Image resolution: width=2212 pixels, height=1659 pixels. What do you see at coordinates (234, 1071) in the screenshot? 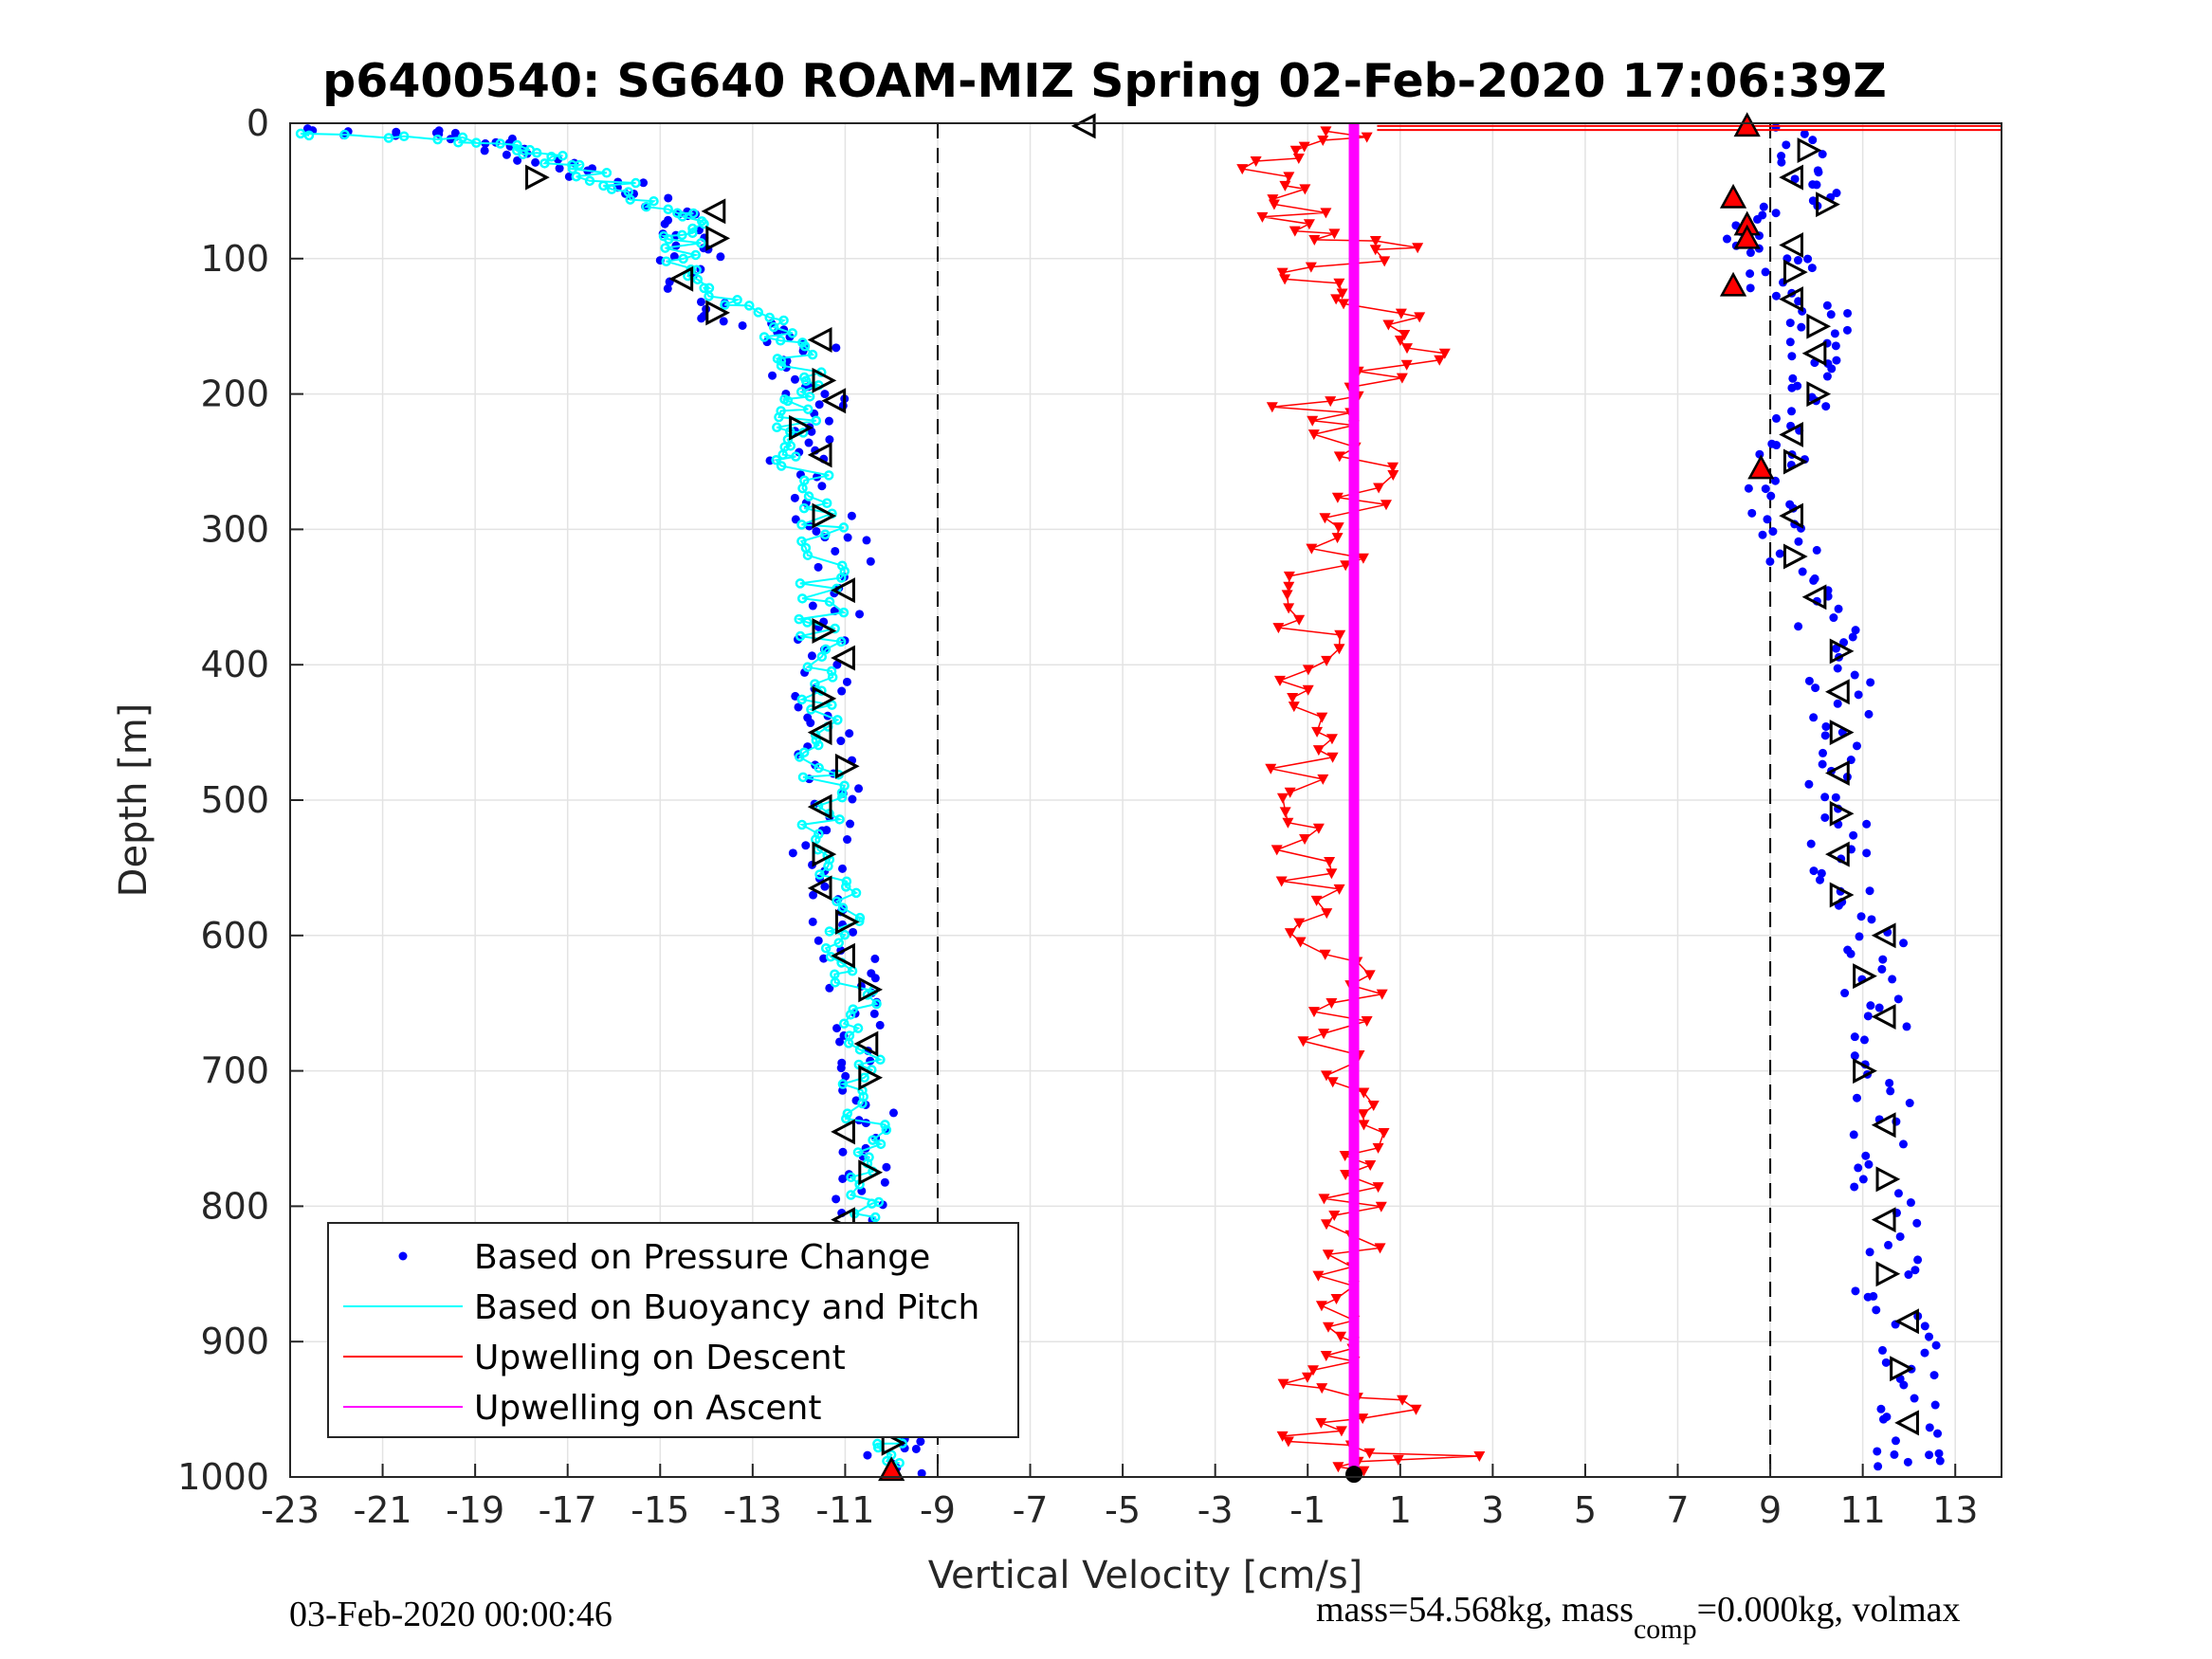
I see `y-tick-label: 700` at bounding box center [234, 1071].